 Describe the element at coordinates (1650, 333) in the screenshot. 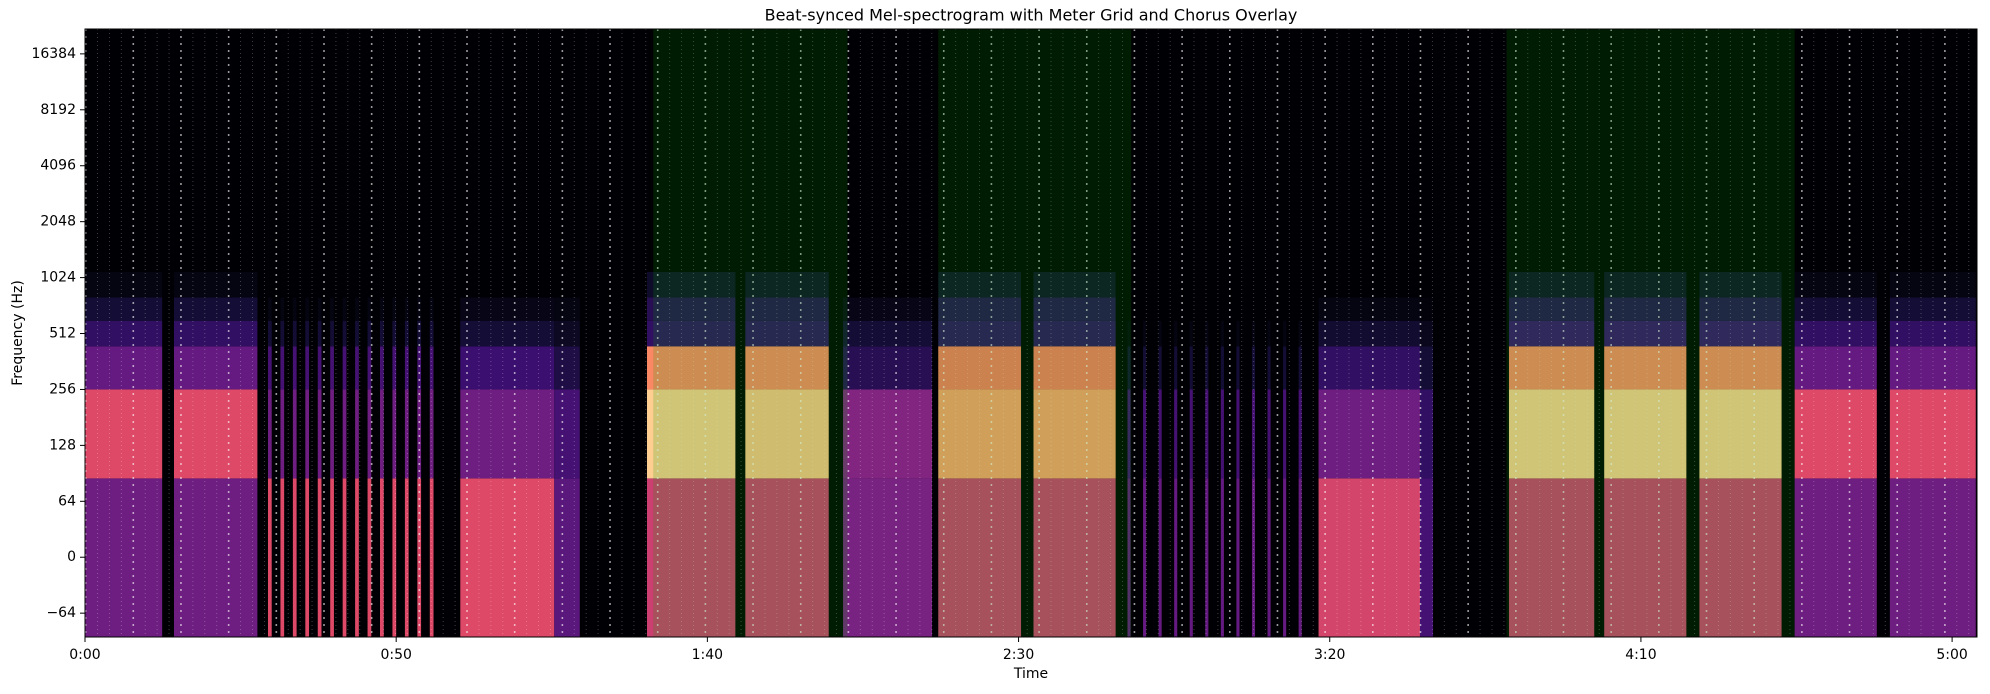

I see `chorus-overlay` at that location.